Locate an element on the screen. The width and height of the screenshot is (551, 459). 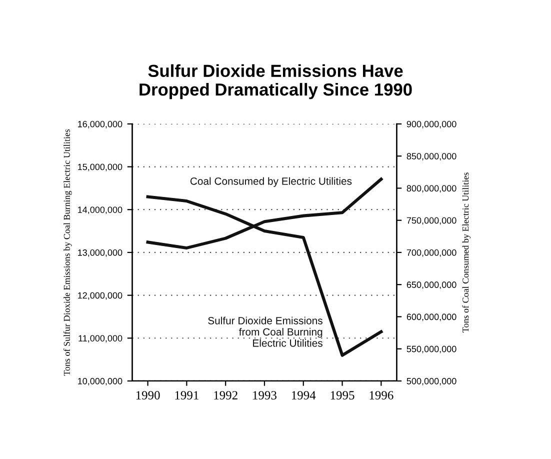
y-tick-label: 13,000,000 is located at coordinates (100, 253).